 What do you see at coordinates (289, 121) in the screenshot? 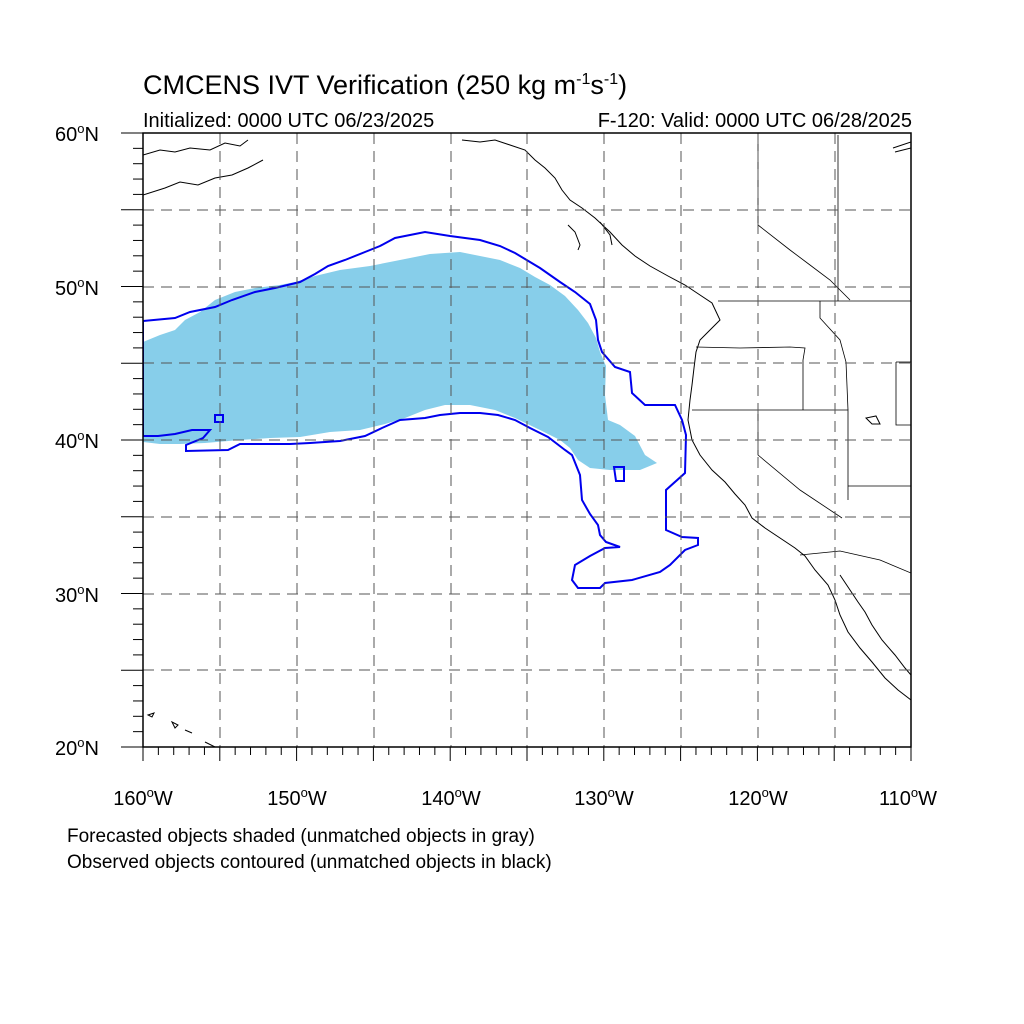
I see `init-time-label: Initialized: 0000 UTC 06/23/2025` at bounding box center [289, 121].